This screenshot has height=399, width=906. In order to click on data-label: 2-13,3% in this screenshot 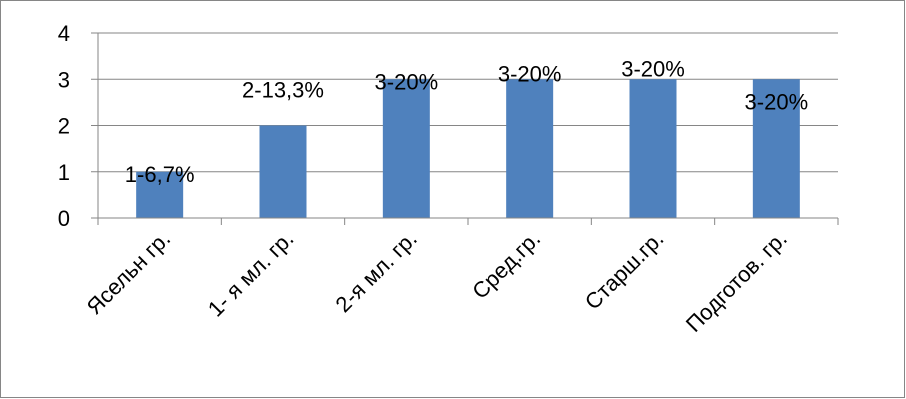, I will do `click(283, 90)`.